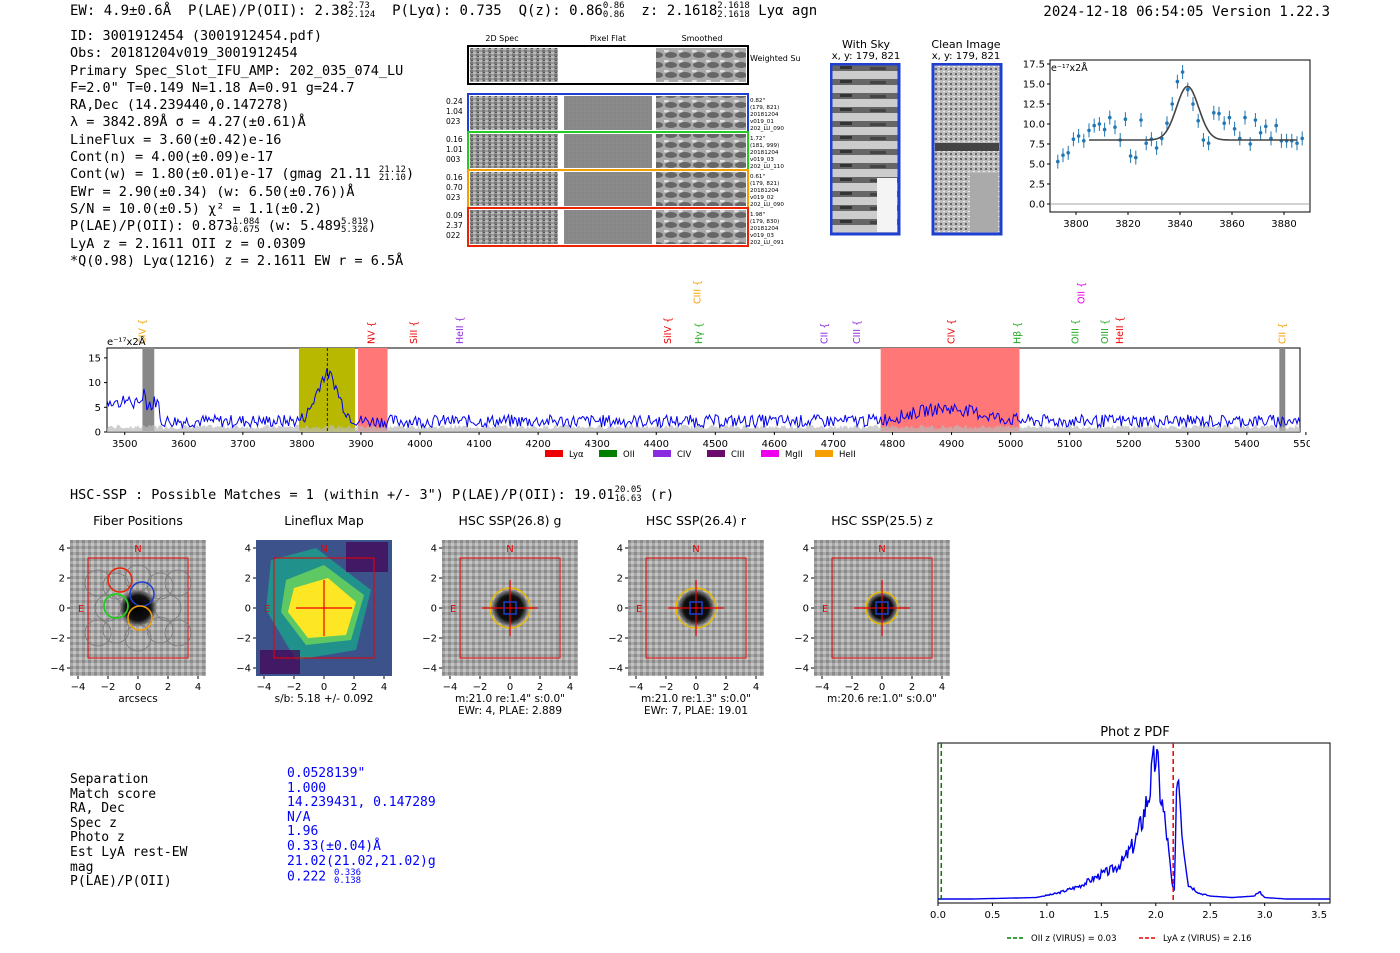 The width and height of the screenshot is (1400, 953). Describe the element at coordinates (950, 390) in the screenshot. I see `spectrum-highlight-region` at that location.